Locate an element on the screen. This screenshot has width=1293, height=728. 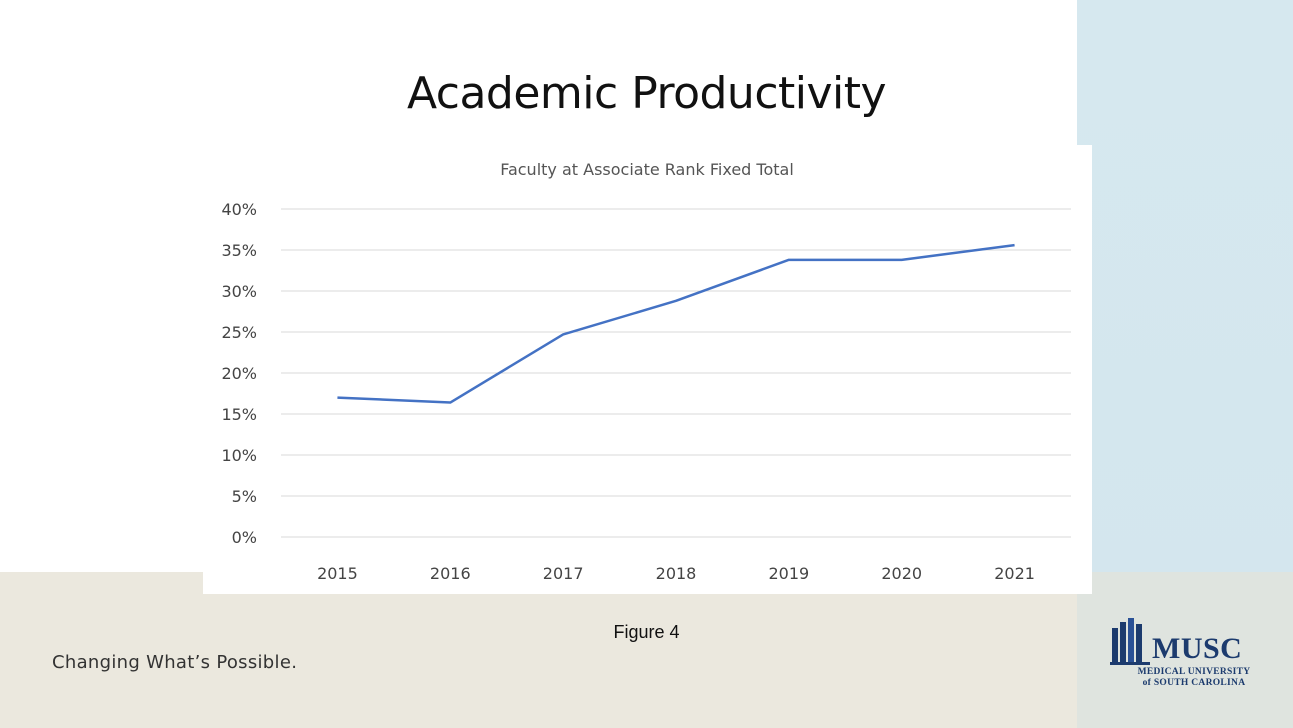
x-tick-label: 2020 is located at coordinates (901, 573).